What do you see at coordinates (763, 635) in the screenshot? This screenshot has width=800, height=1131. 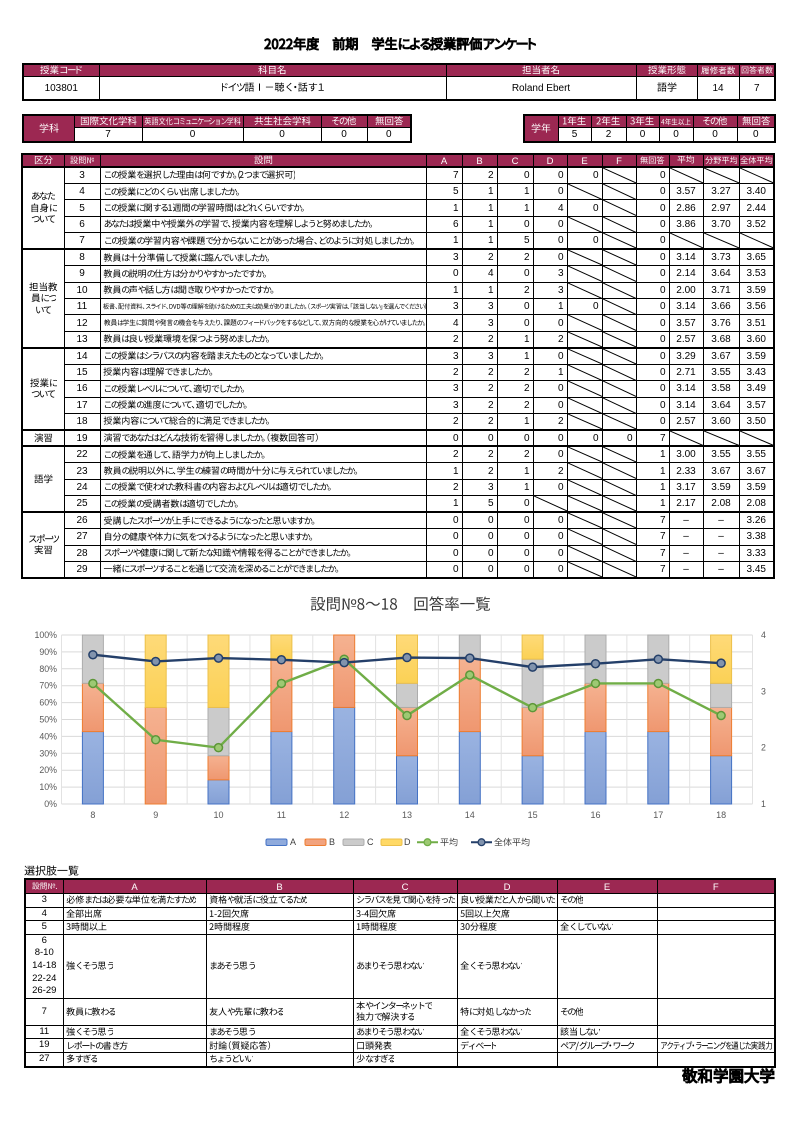 I see `svg-text: 4` at bounding box center [763, 635].